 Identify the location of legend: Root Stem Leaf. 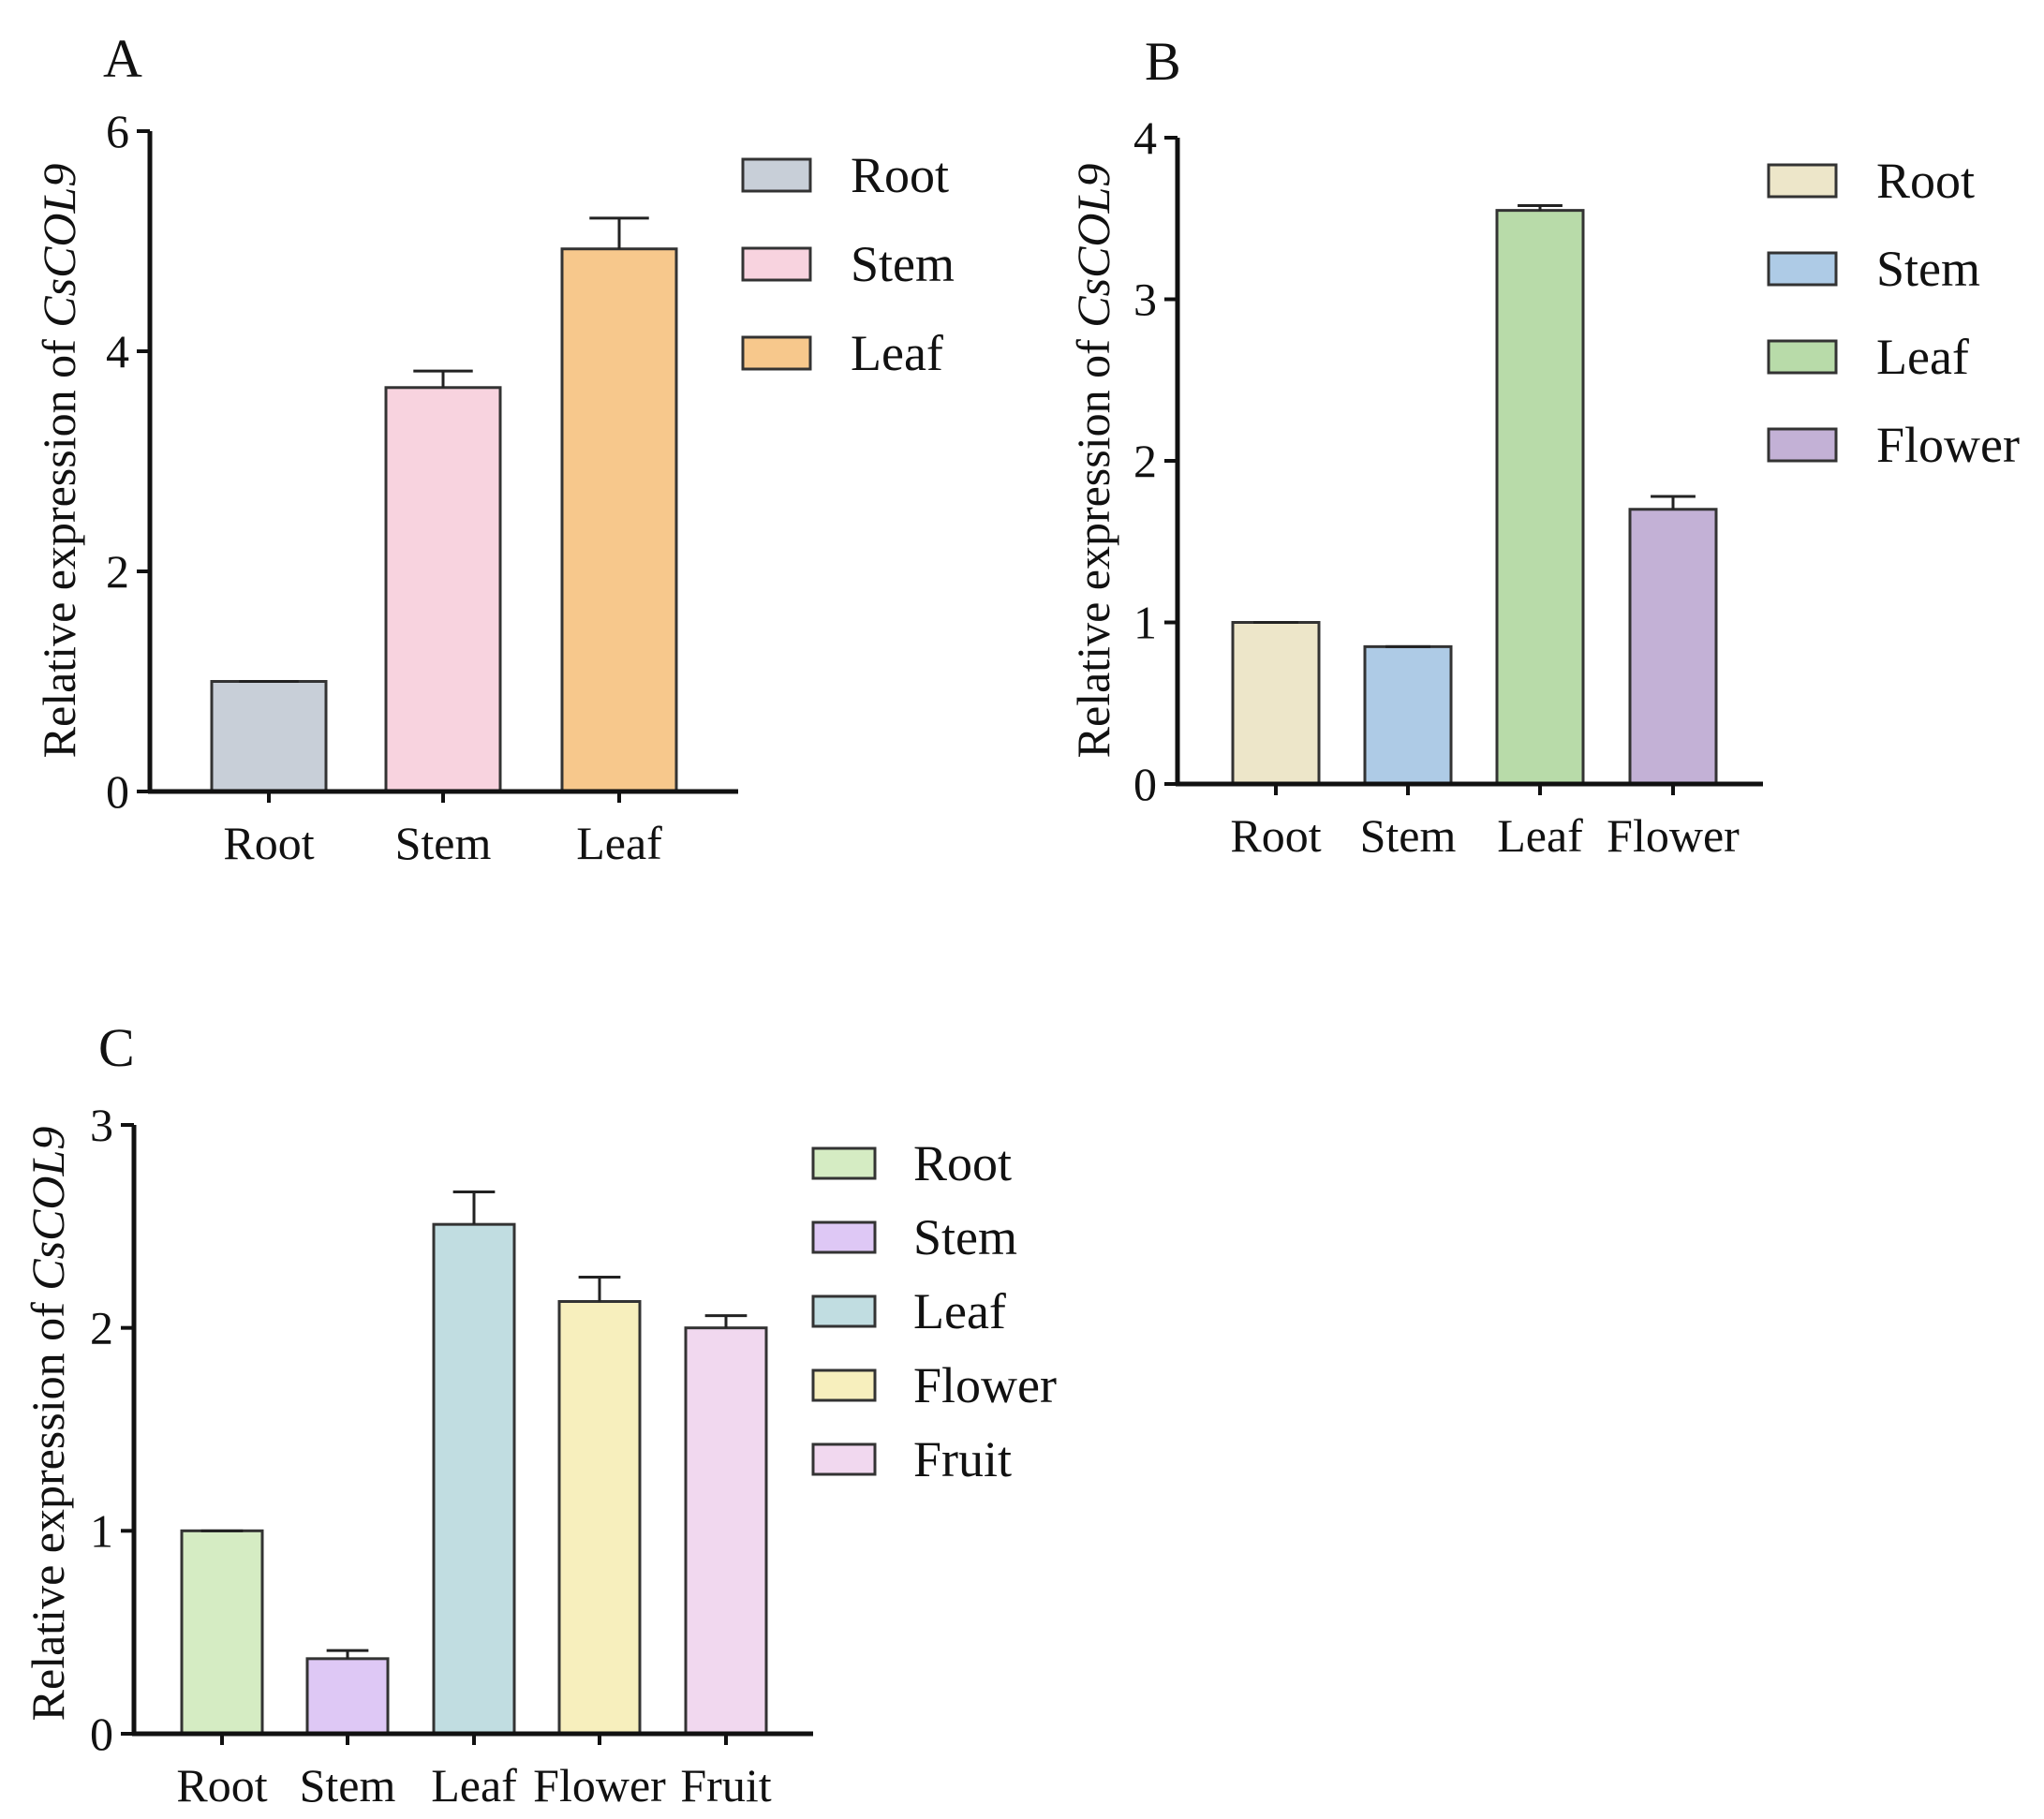
(848, 264).